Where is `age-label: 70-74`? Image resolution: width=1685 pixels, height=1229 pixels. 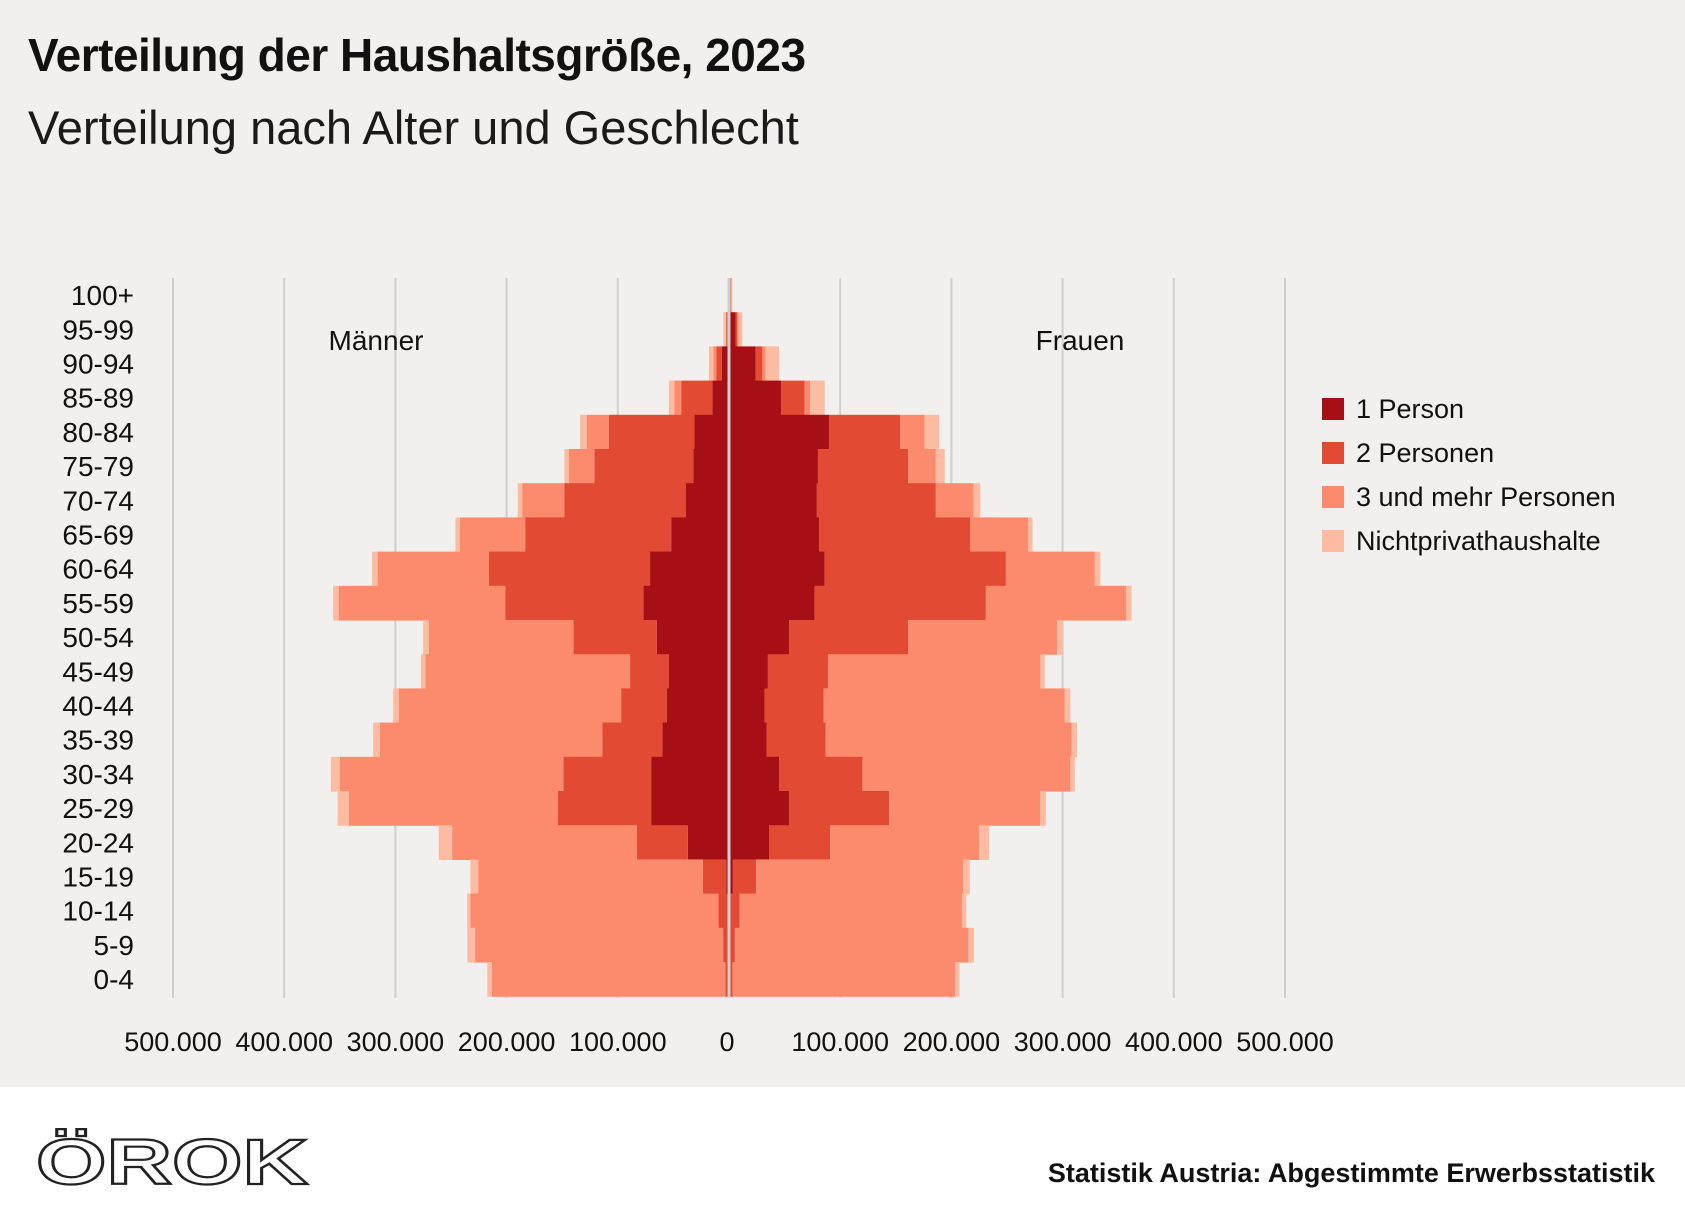 age-label: 70-74 is located at coordinates (98, 500).